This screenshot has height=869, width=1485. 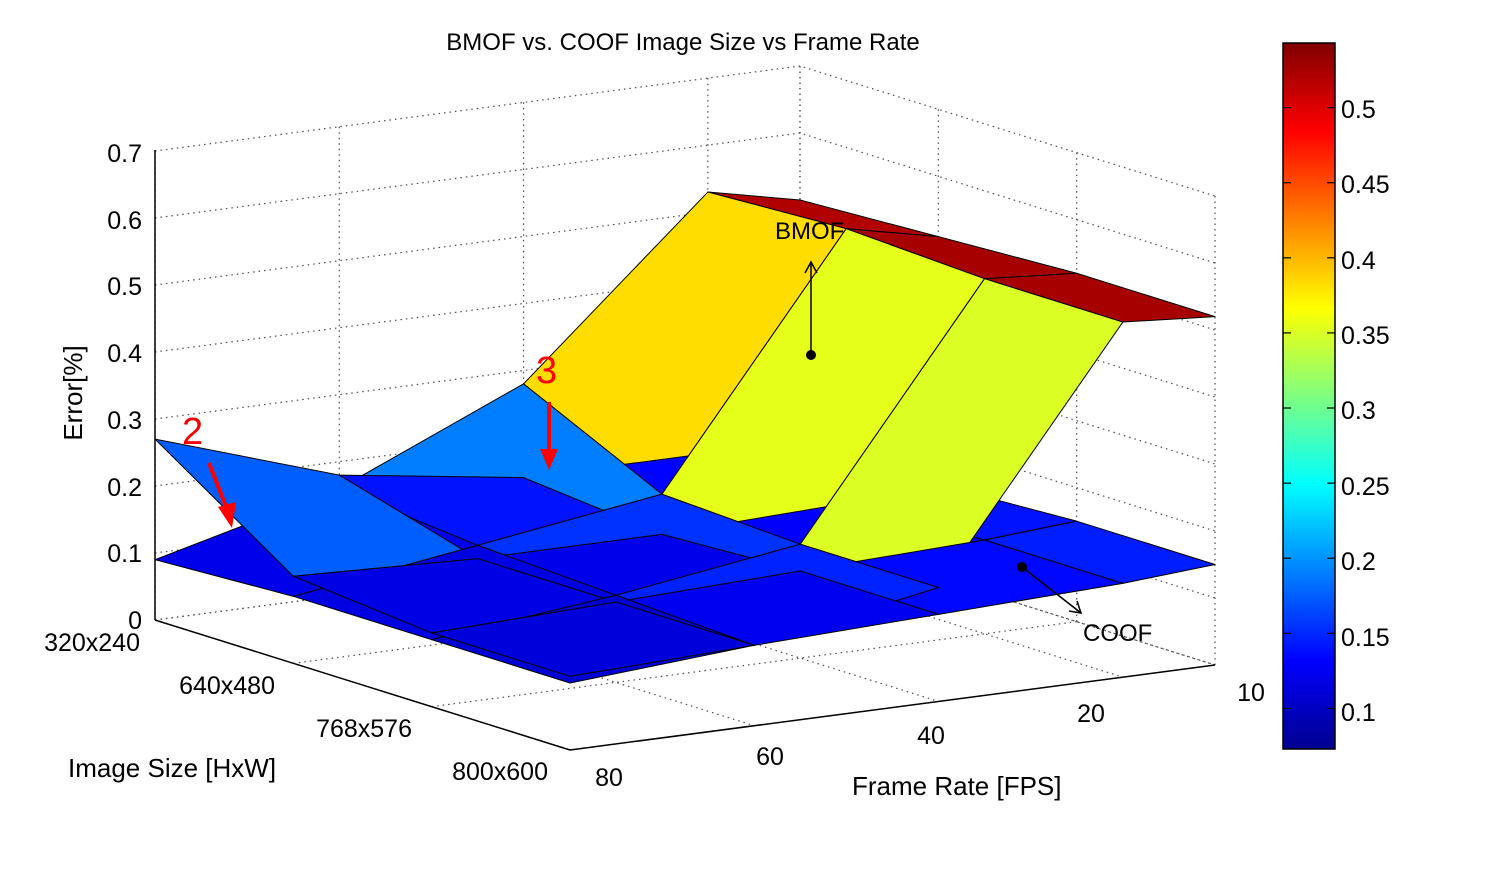 I want to click on z-axis-label: Error[%], so click(x=73, y=392).